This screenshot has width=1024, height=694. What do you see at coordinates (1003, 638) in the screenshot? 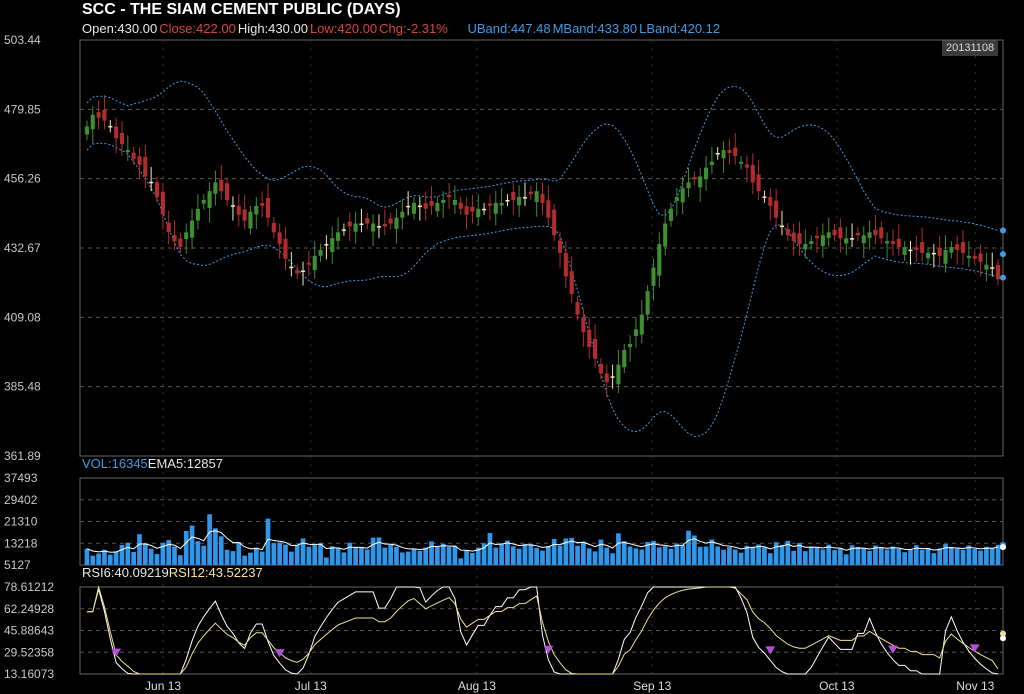
I see `rsi6-marker` at bounding box center [1003, 638].